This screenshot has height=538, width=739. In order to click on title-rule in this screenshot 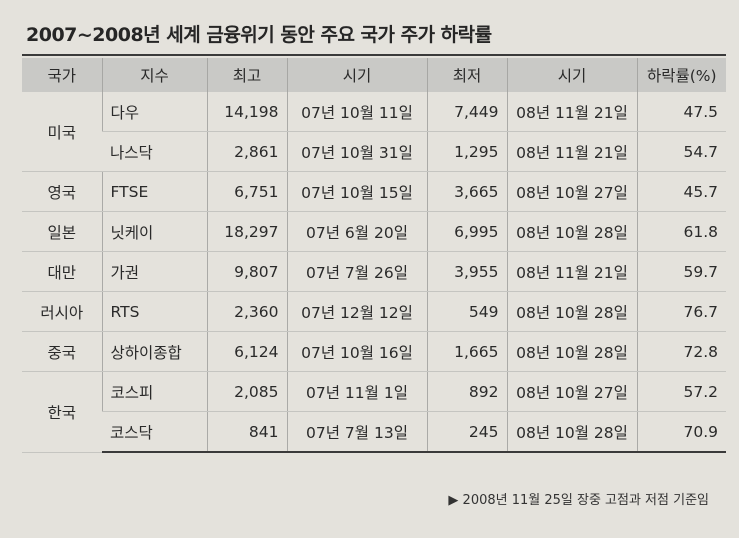, I will do `click(374, 55)`.